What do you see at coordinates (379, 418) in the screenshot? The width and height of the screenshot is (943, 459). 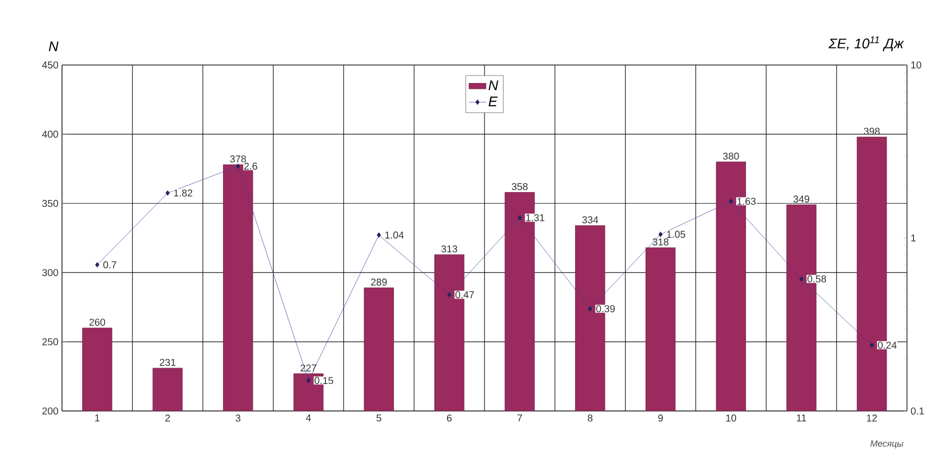 I see `x-tick-label: 5` at bounding box center [379, 418].